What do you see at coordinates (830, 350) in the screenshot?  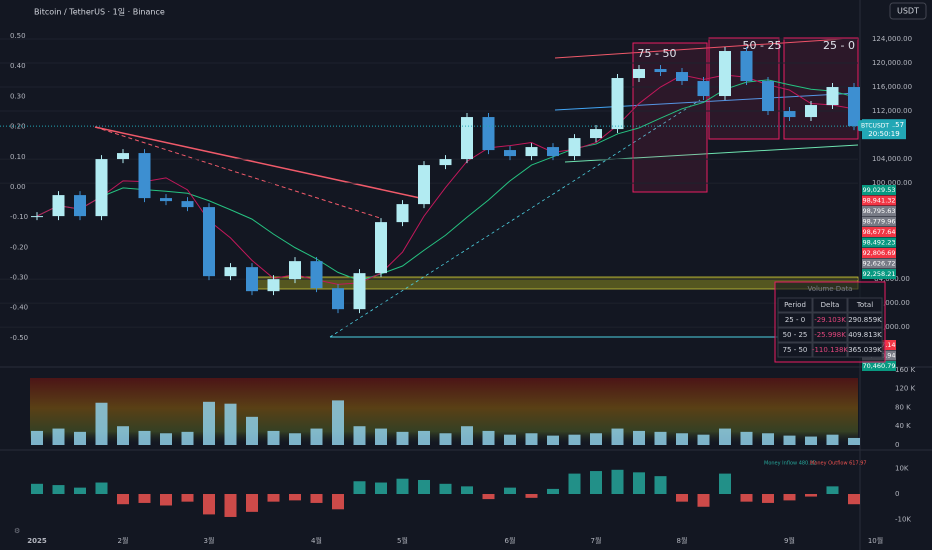 I see `table-cell-text: -110.138K` at bounding box center [830, 350].